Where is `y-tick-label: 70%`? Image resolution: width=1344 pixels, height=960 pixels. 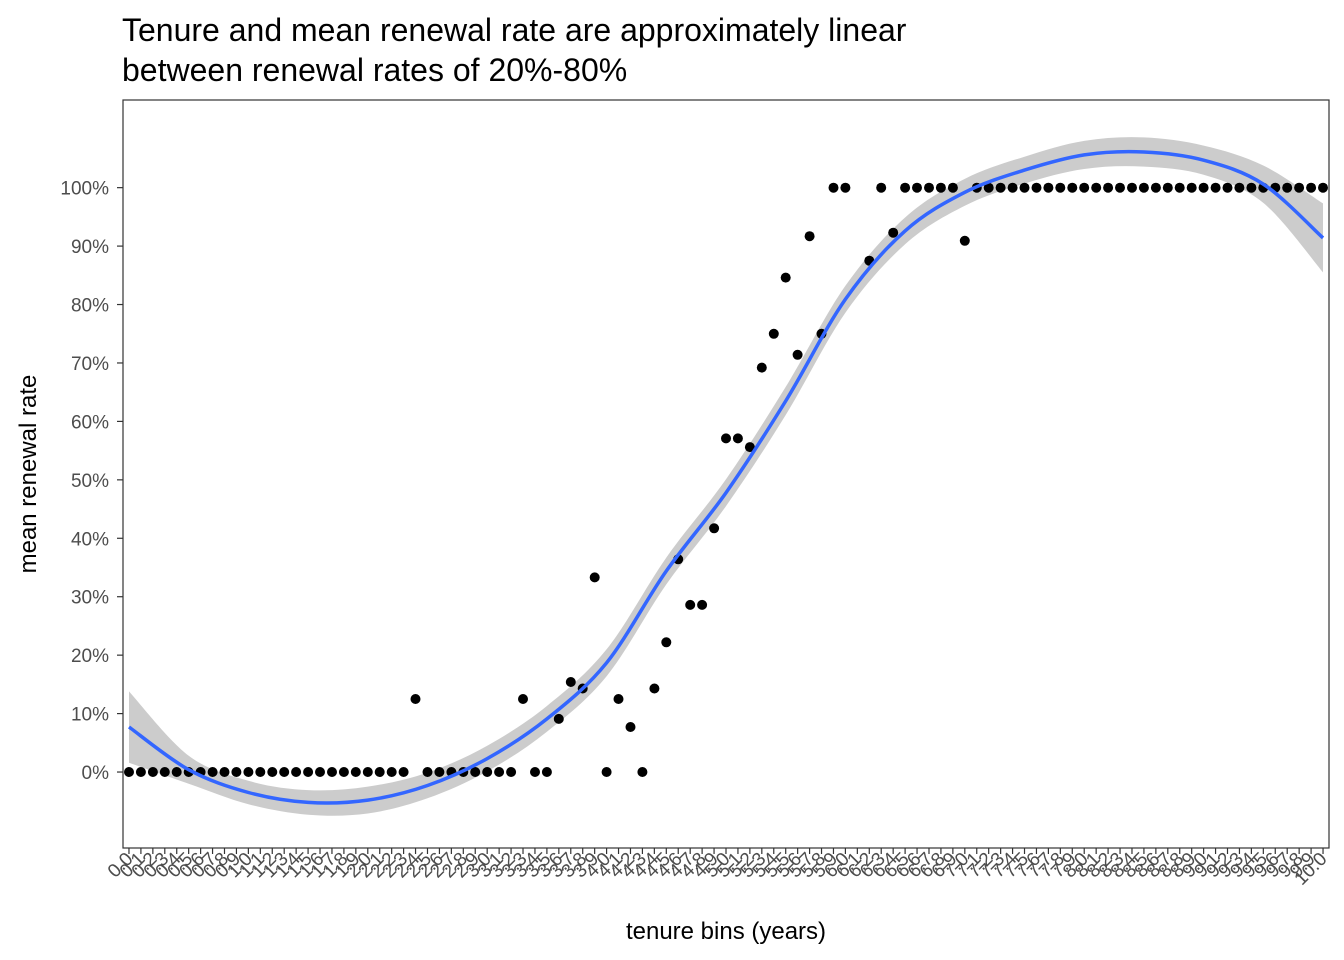
y-tick-label: 70% is located at coordinates (90, 364).